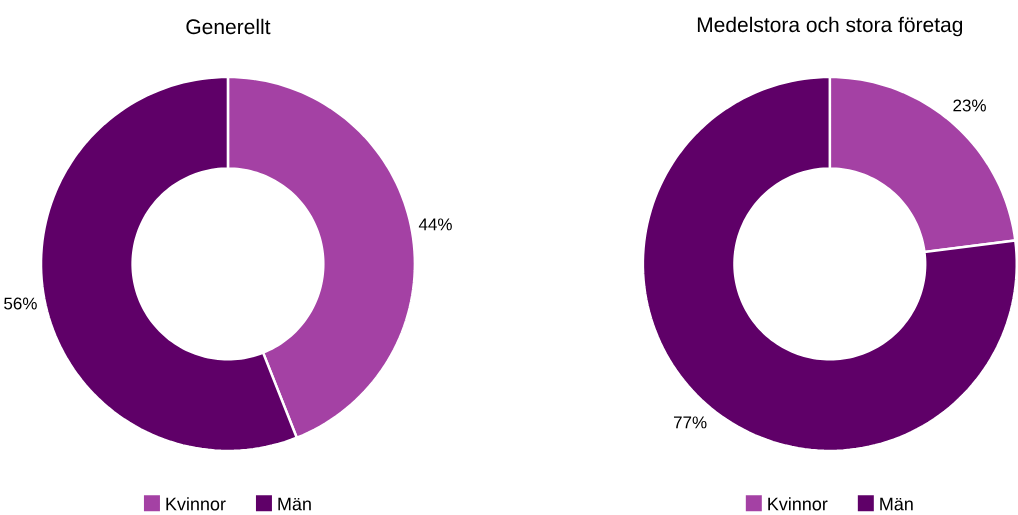 This screenshot has height=515, width=1018. I want to click on chart-title: Medelstora och stora företag, so click(830, 26).